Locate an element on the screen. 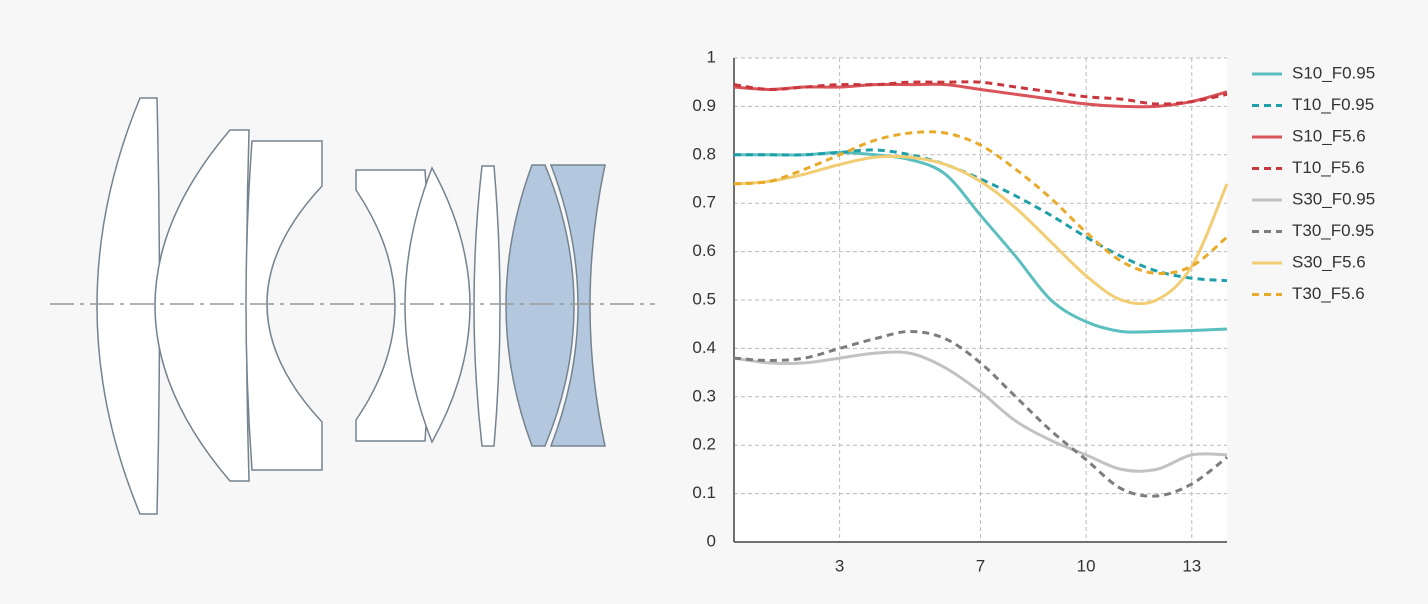 The width and height of the screenshot is (1428, 604). y-tick-label: 0.3 is located at coordinates (704, 395).